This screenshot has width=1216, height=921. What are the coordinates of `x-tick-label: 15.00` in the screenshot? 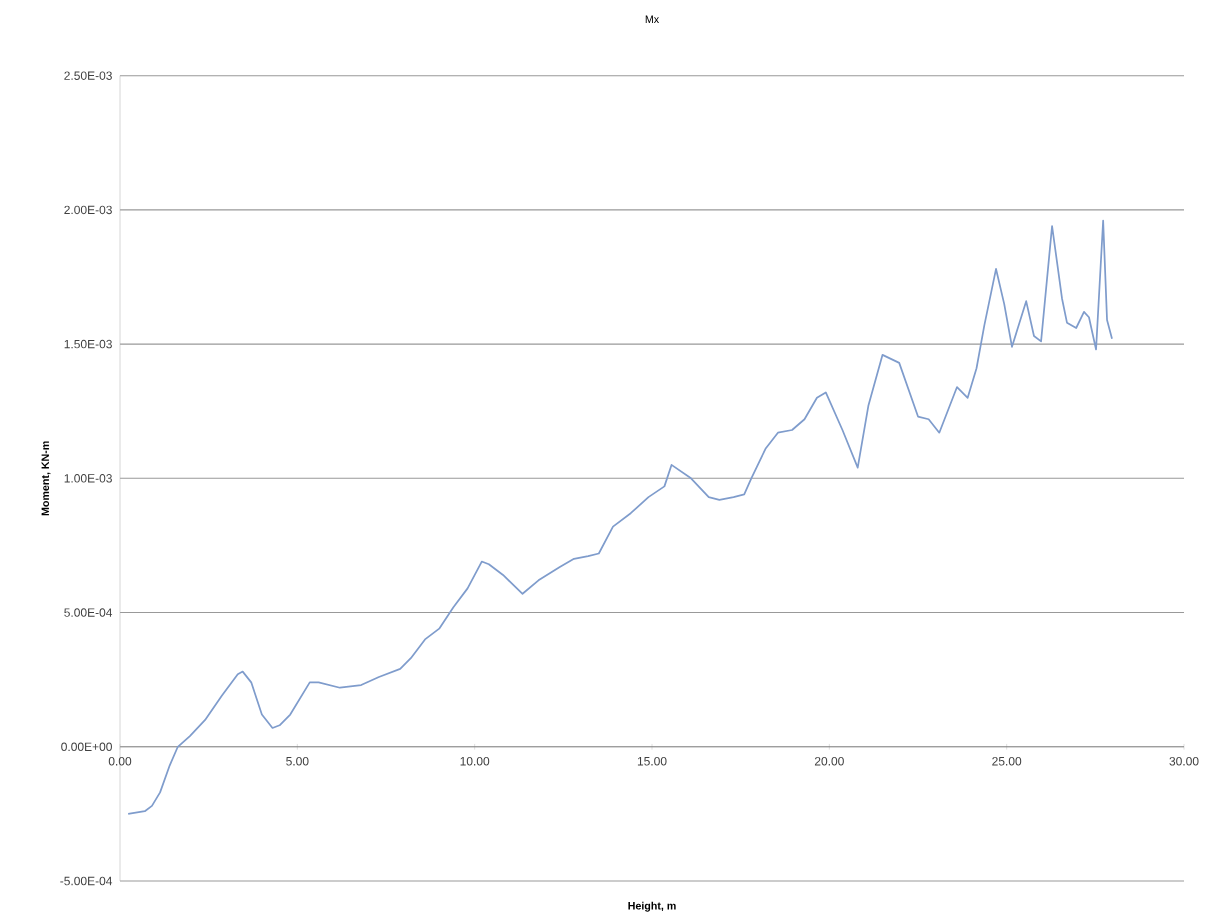 It's located at (652, 761).